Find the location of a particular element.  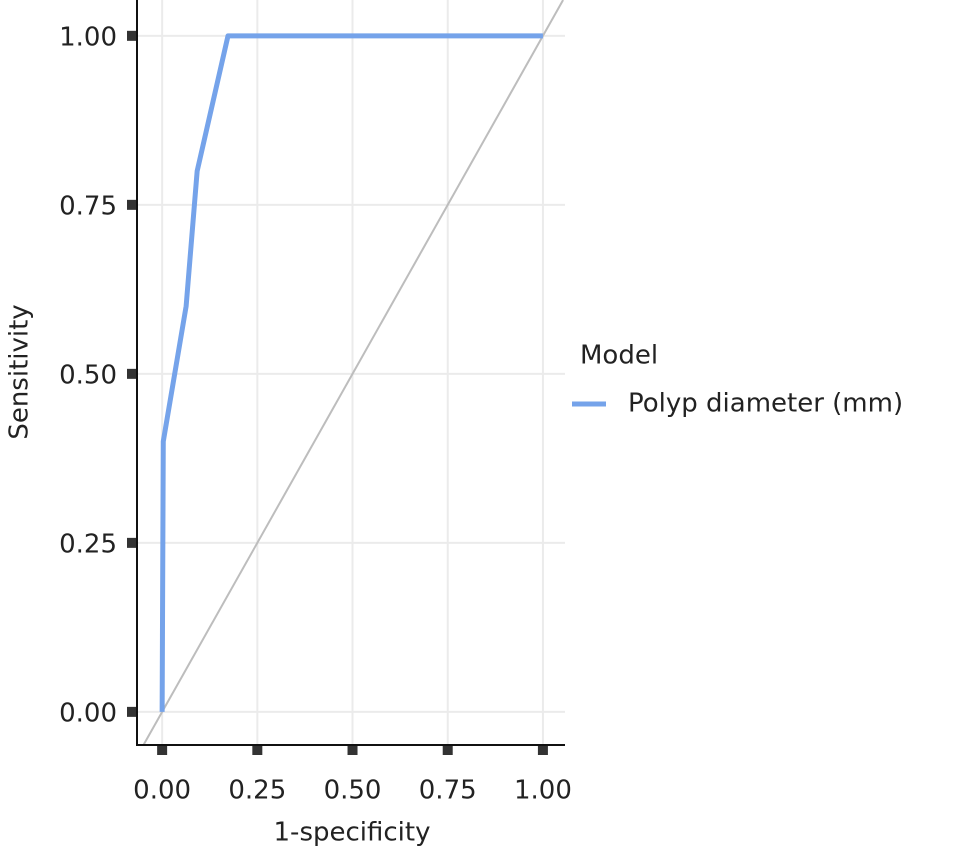

y-tick-label: 0.25 is located at coordinates (88, 544).